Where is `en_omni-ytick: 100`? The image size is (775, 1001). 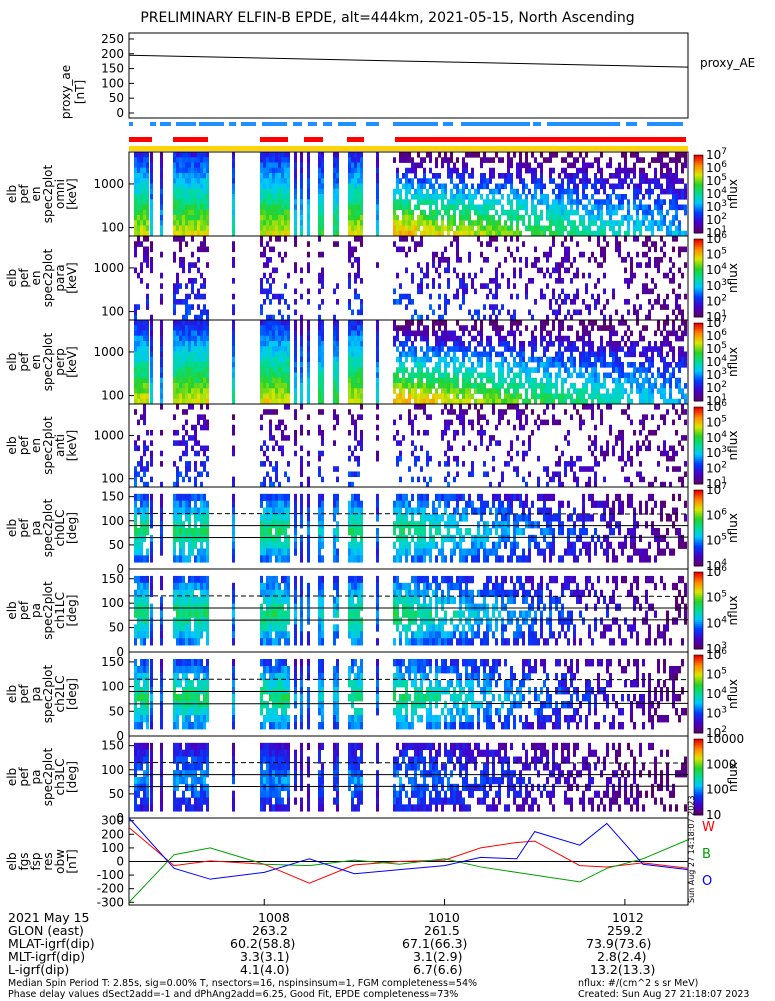
en_omni-ytick: 100 is located at coordinates (112, 228).